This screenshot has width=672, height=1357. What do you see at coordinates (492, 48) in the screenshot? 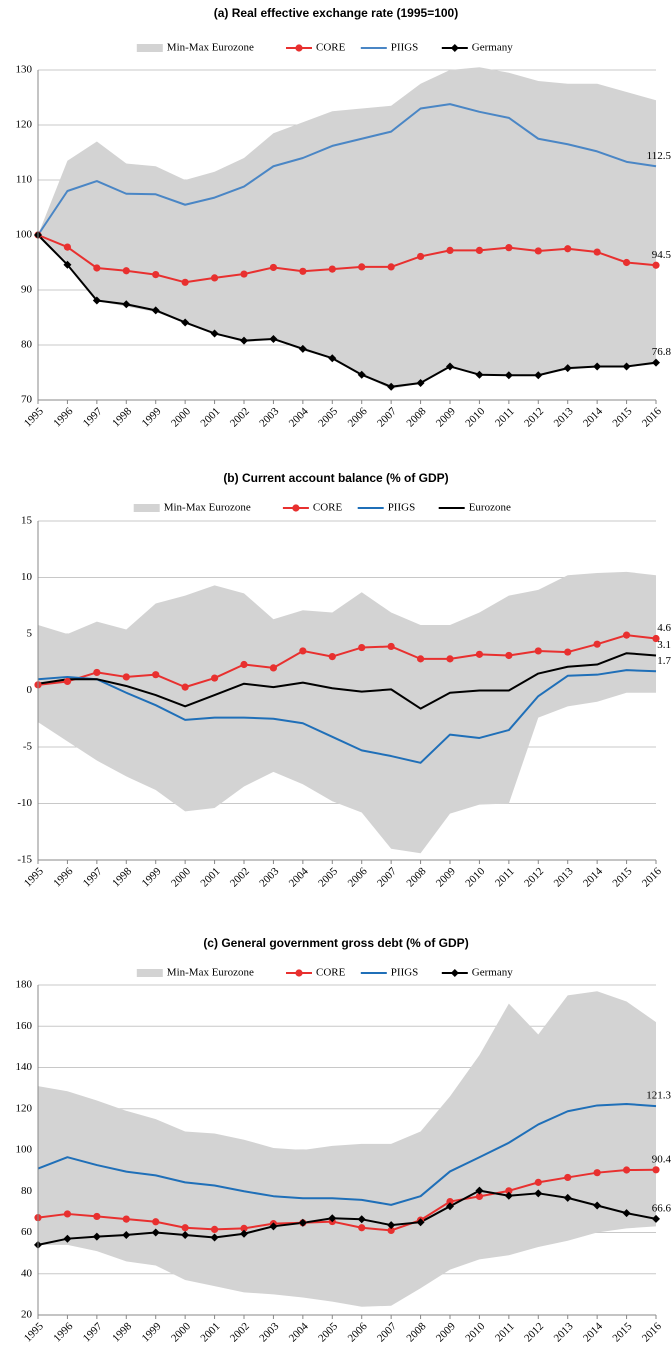
I see `legend-label: Germany` at bounding box center [492, 48].